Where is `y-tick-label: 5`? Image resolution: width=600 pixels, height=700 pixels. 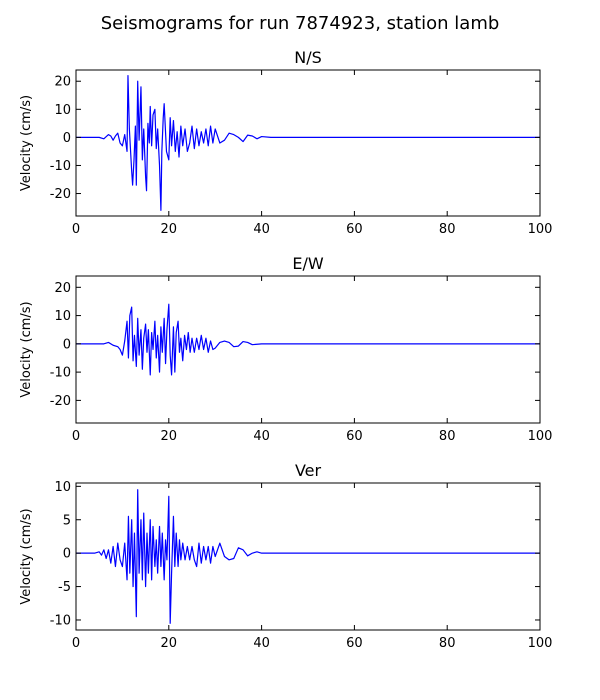
y-tick-label: 5 is located at coordinates (67, 520).